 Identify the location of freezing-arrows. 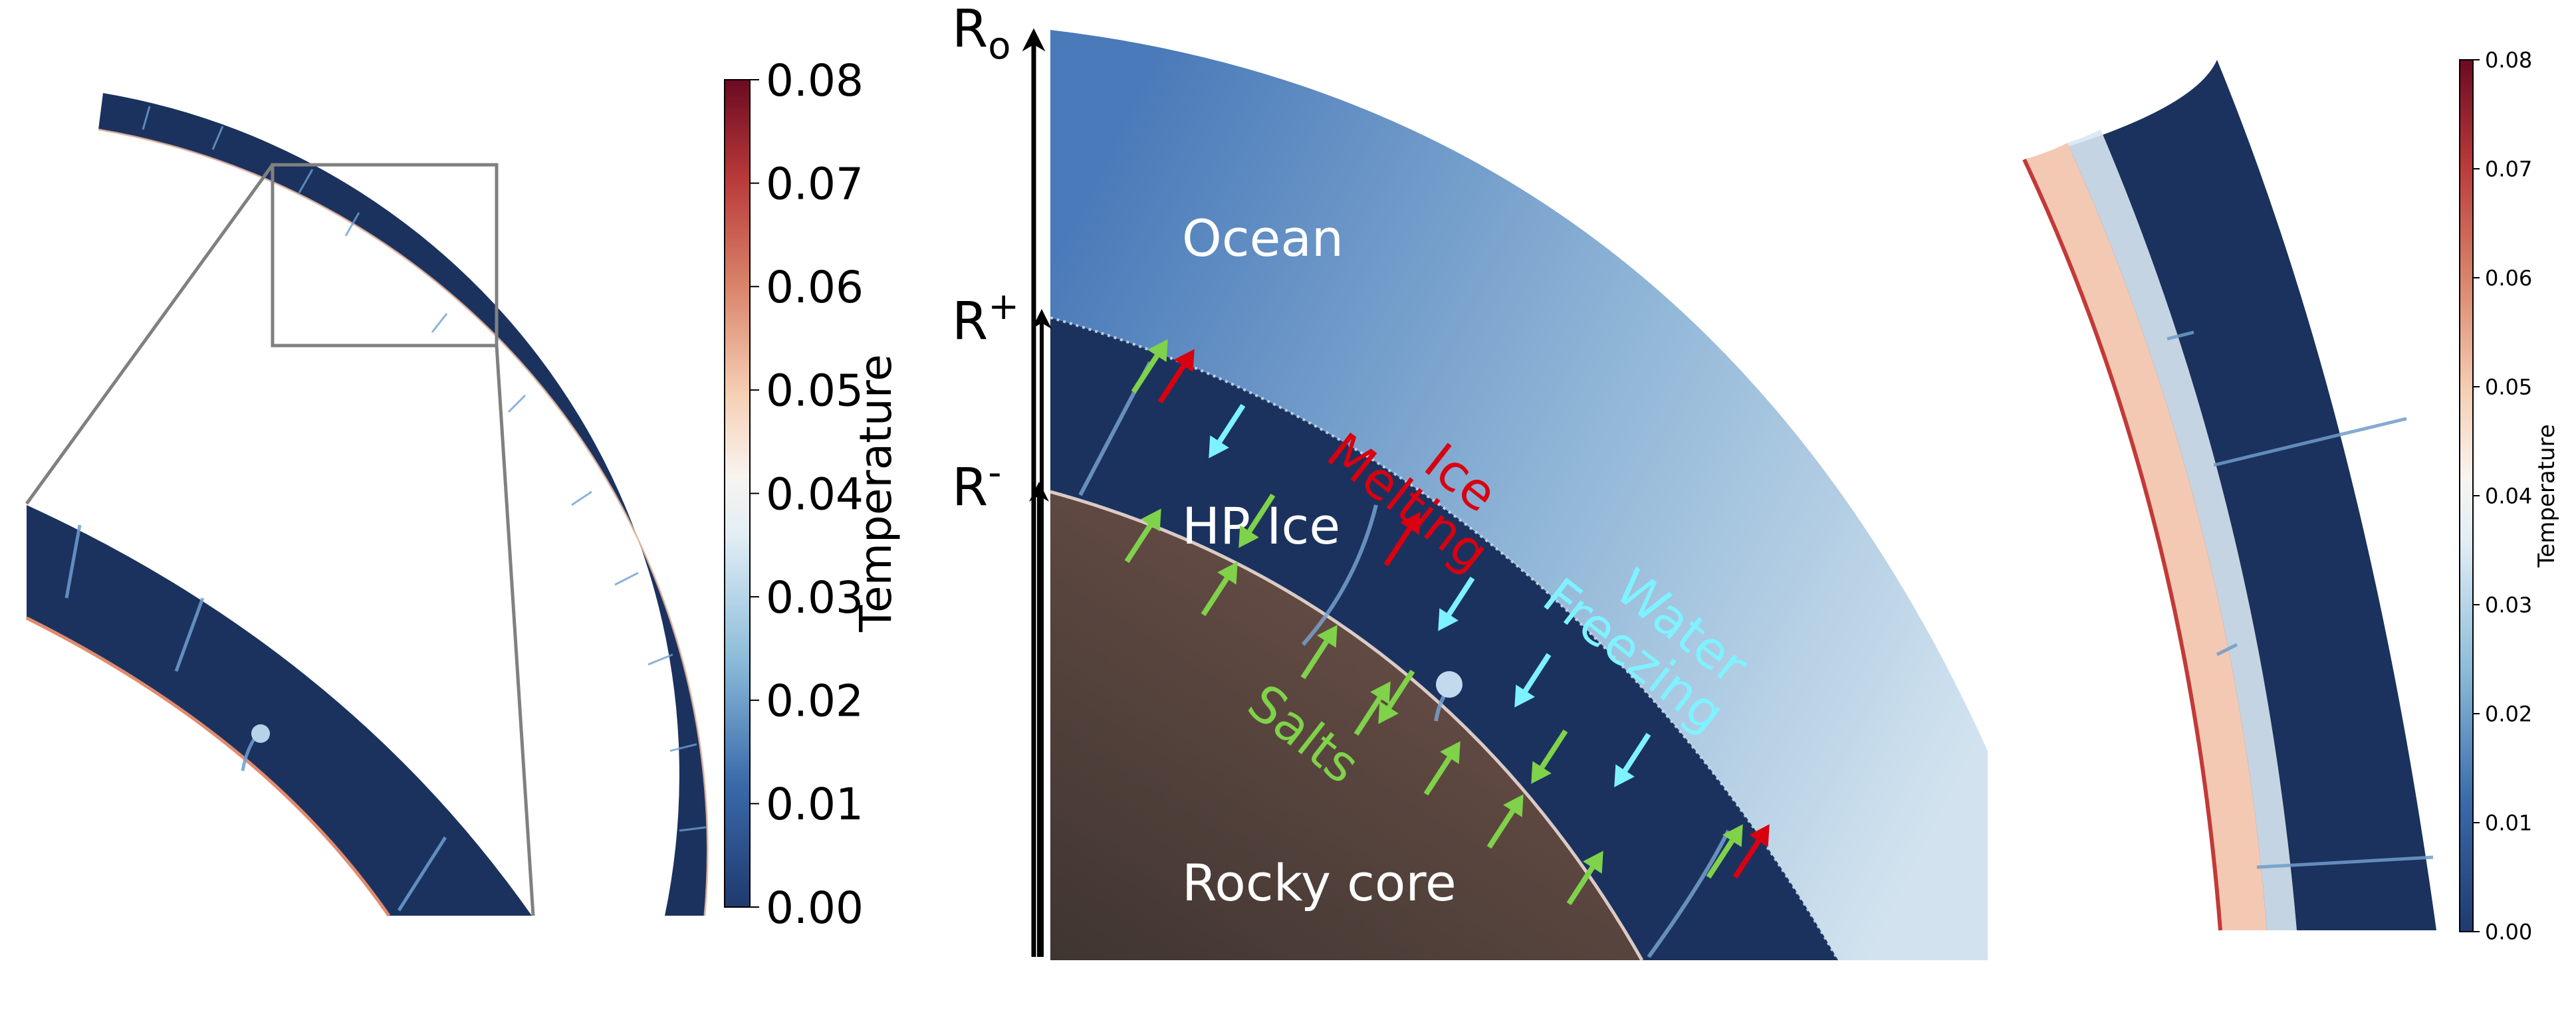
(1430, 595).